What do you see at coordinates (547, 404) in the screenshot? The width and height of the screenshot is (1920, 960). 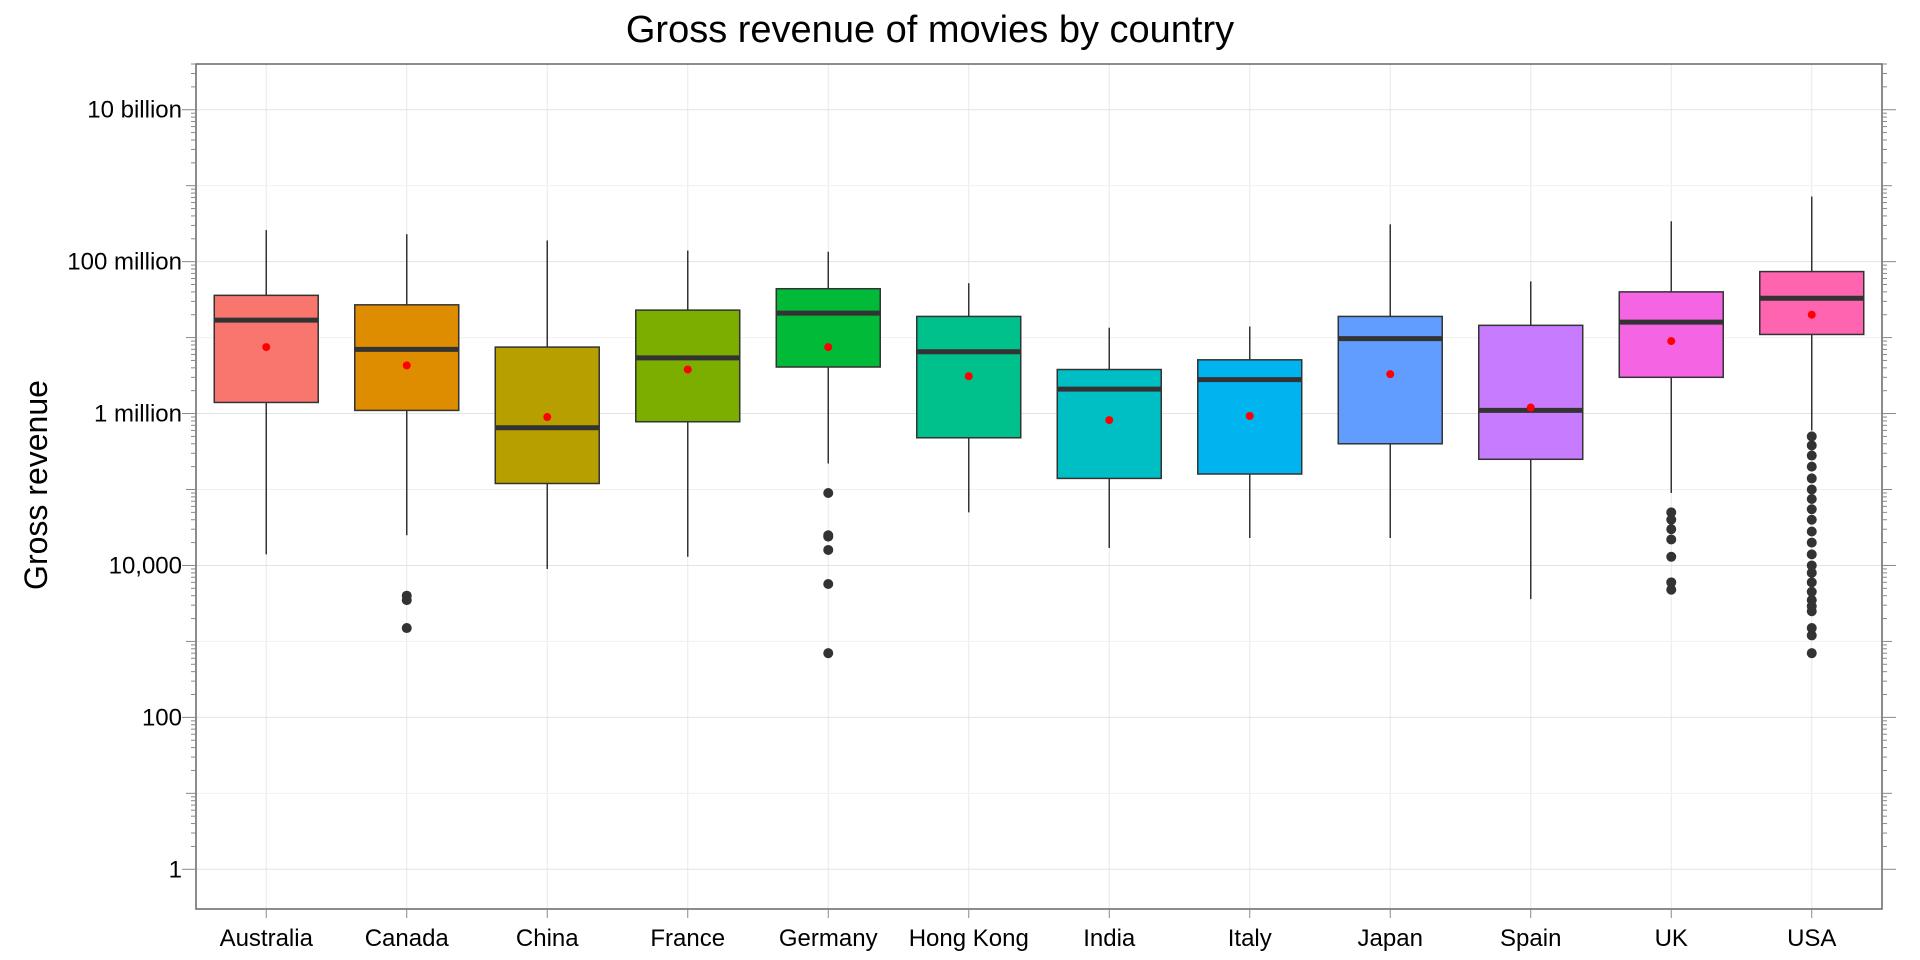 I see `box-china` at bounding box center [547, 404].